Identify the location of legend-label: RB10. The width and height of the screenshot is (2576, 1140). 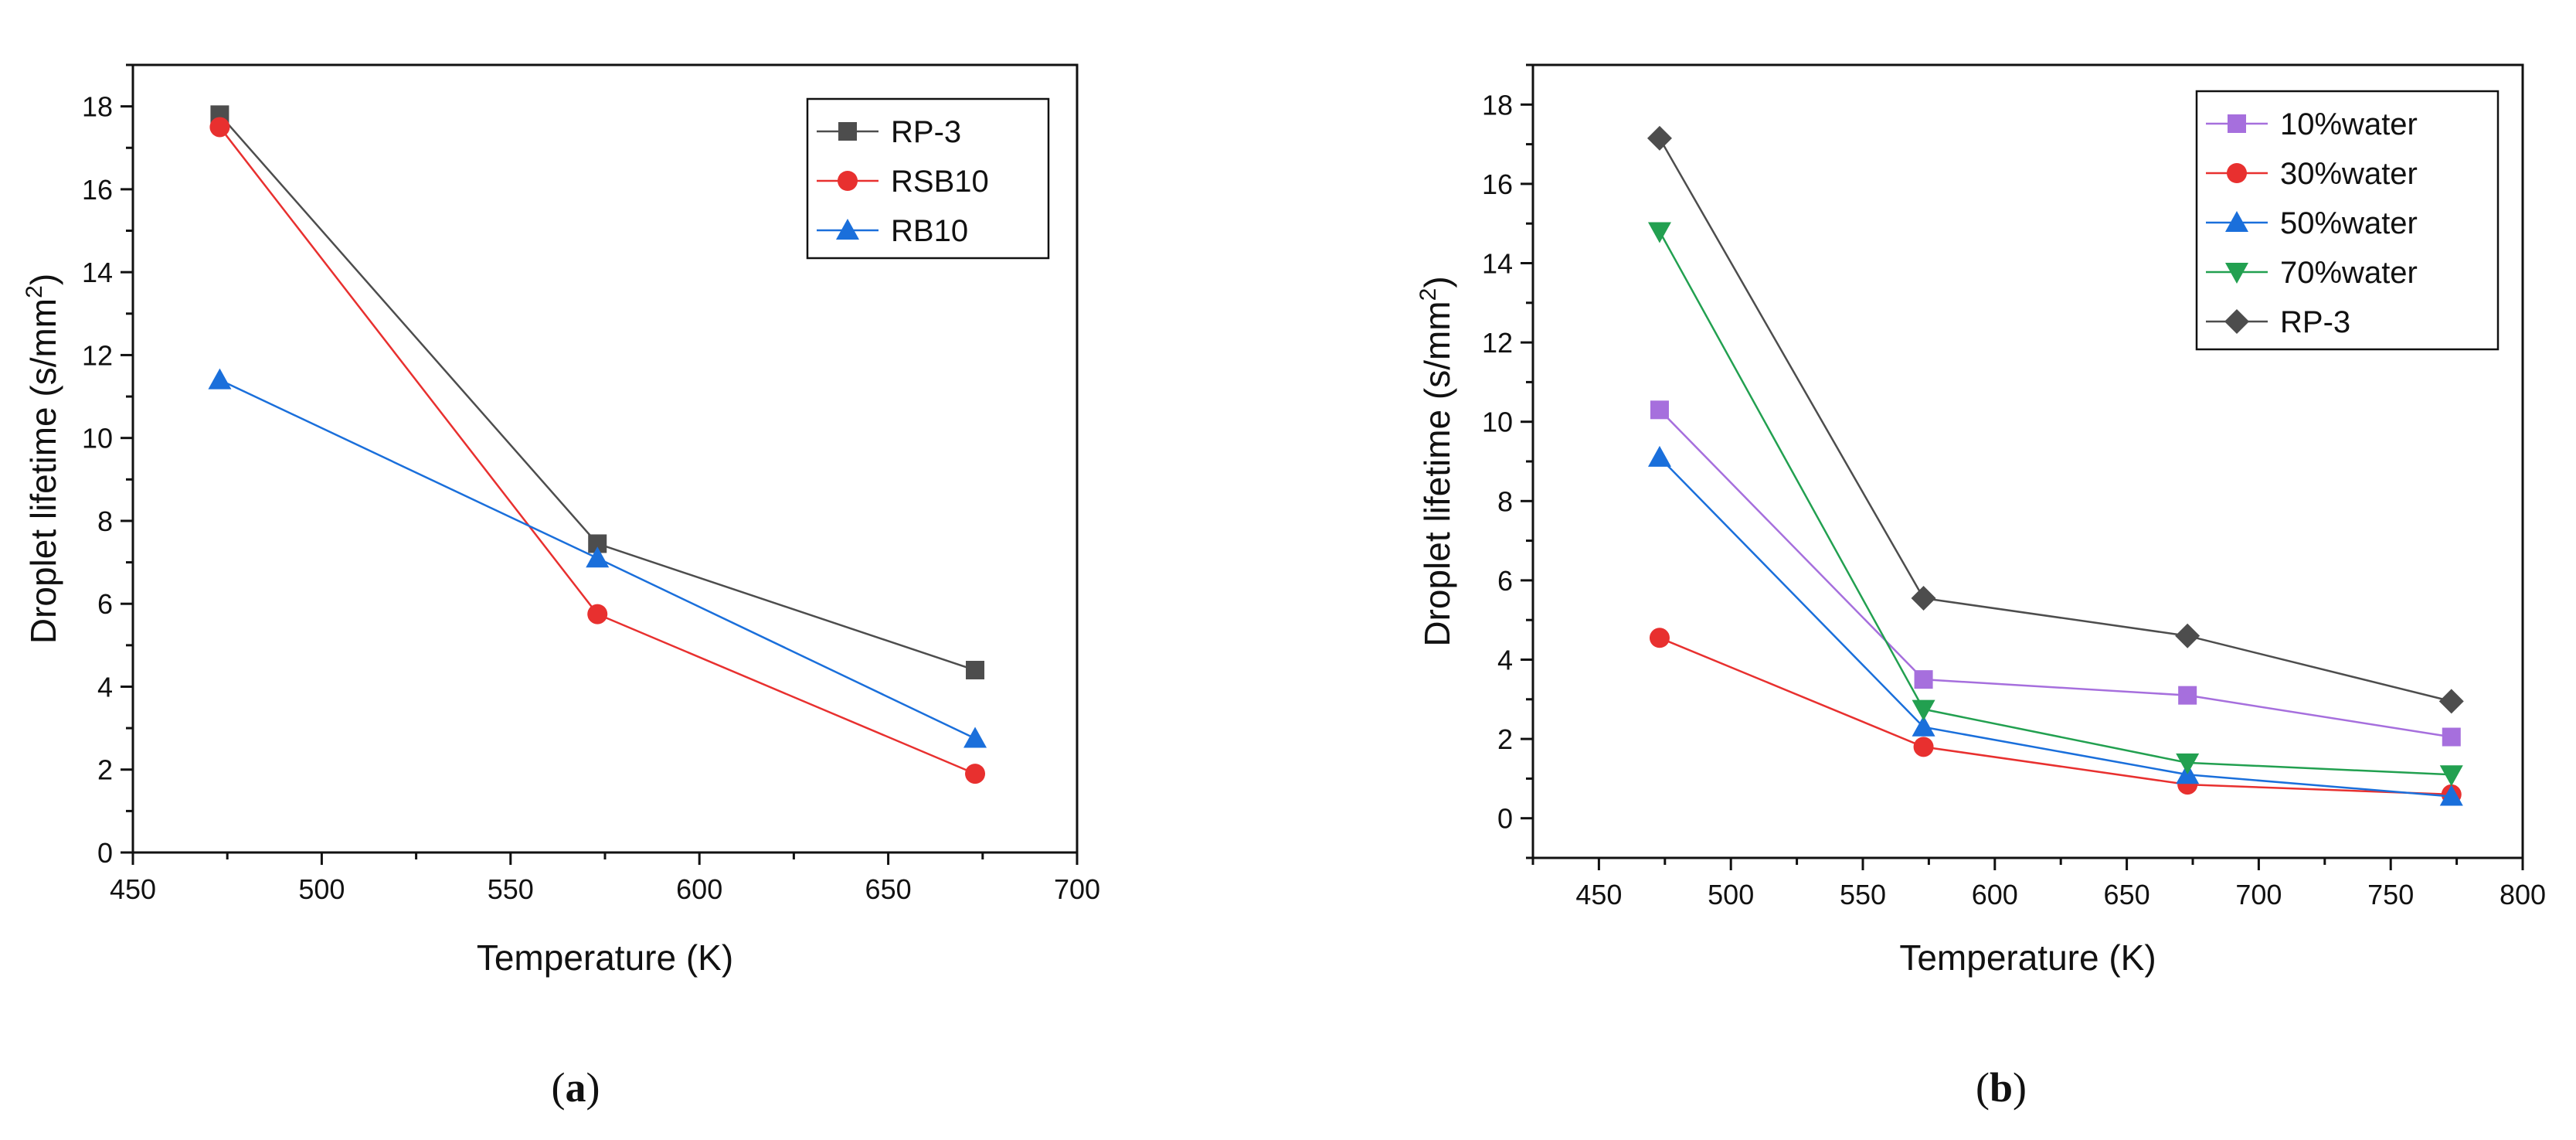
(929, 231).